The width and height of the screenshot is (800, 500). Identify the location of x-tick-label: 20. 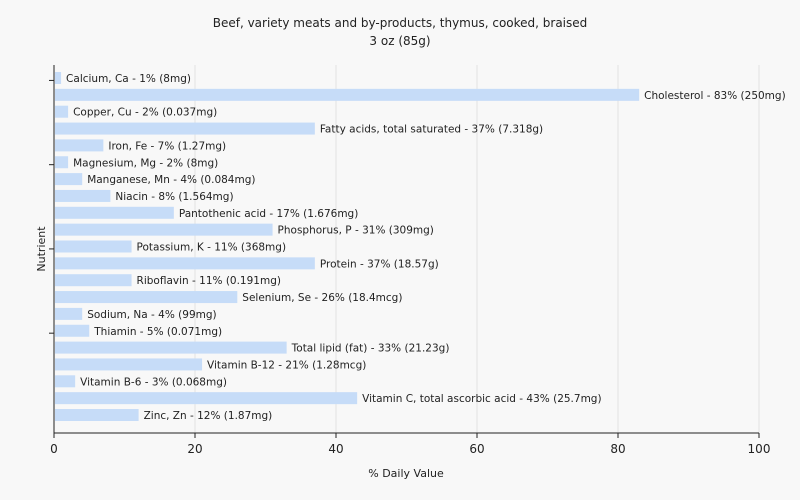
(194, 449).